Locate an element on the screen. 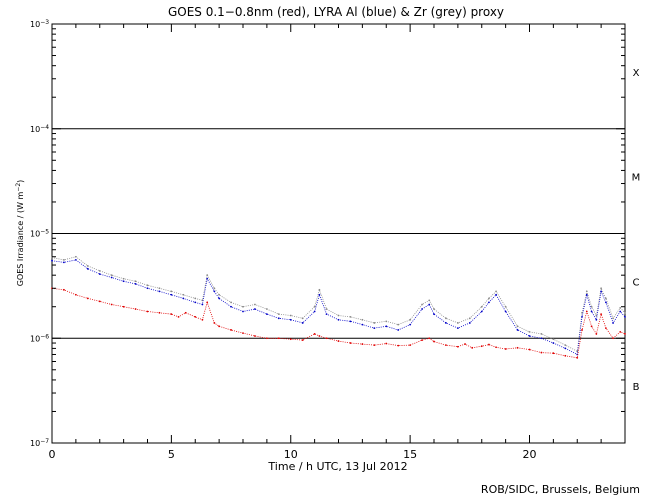  y-axis-label: GOES Irradiance / (W m−2) is located at coordinates (20, 233).